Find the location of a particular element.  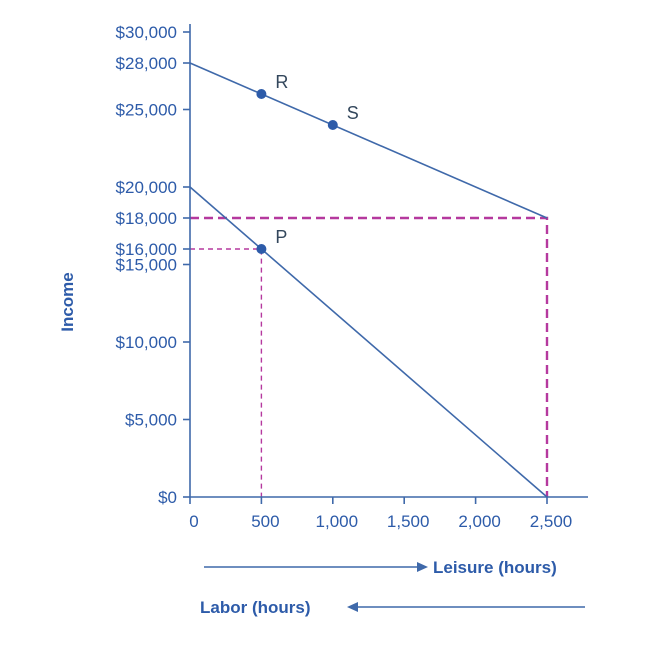

point-label-p: P is located at coordinates (281, 237).